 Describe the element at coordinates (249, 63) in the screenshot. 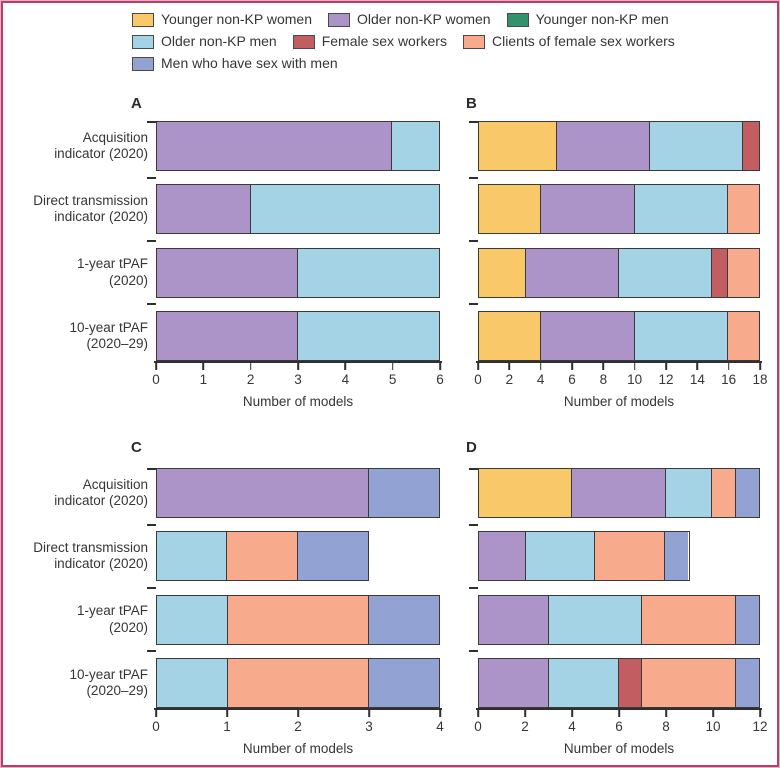

I see `legend-label: Men who have sex with men` at that location.